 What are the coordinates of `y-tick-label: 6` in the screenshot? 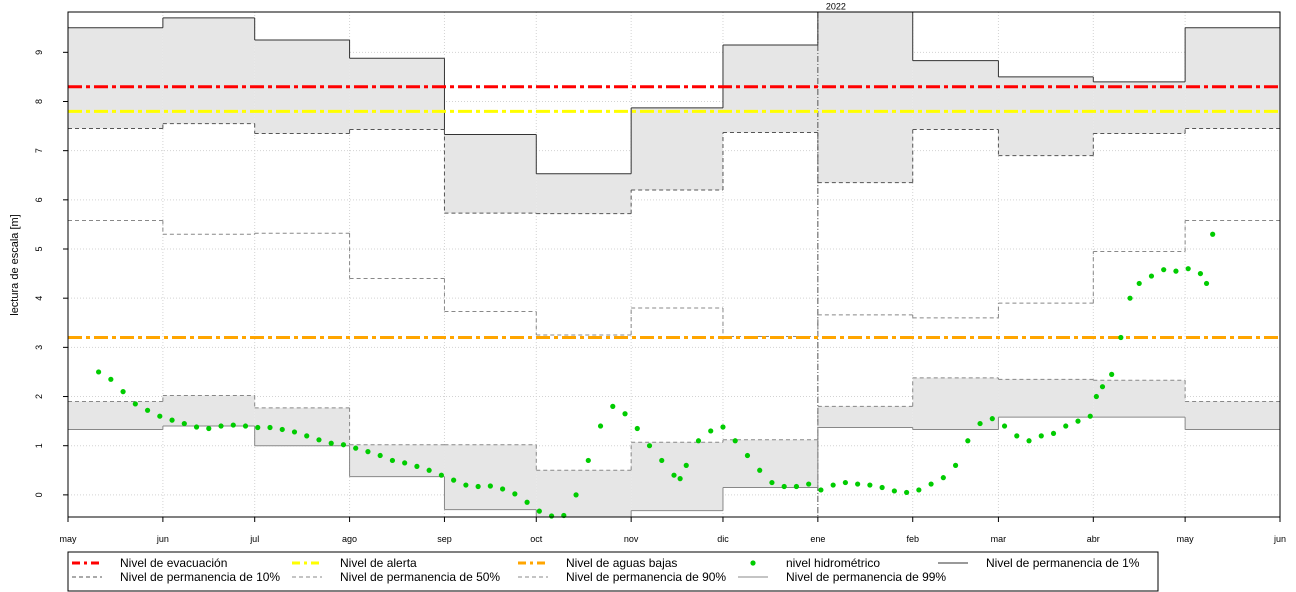 It's located at (39, 199).